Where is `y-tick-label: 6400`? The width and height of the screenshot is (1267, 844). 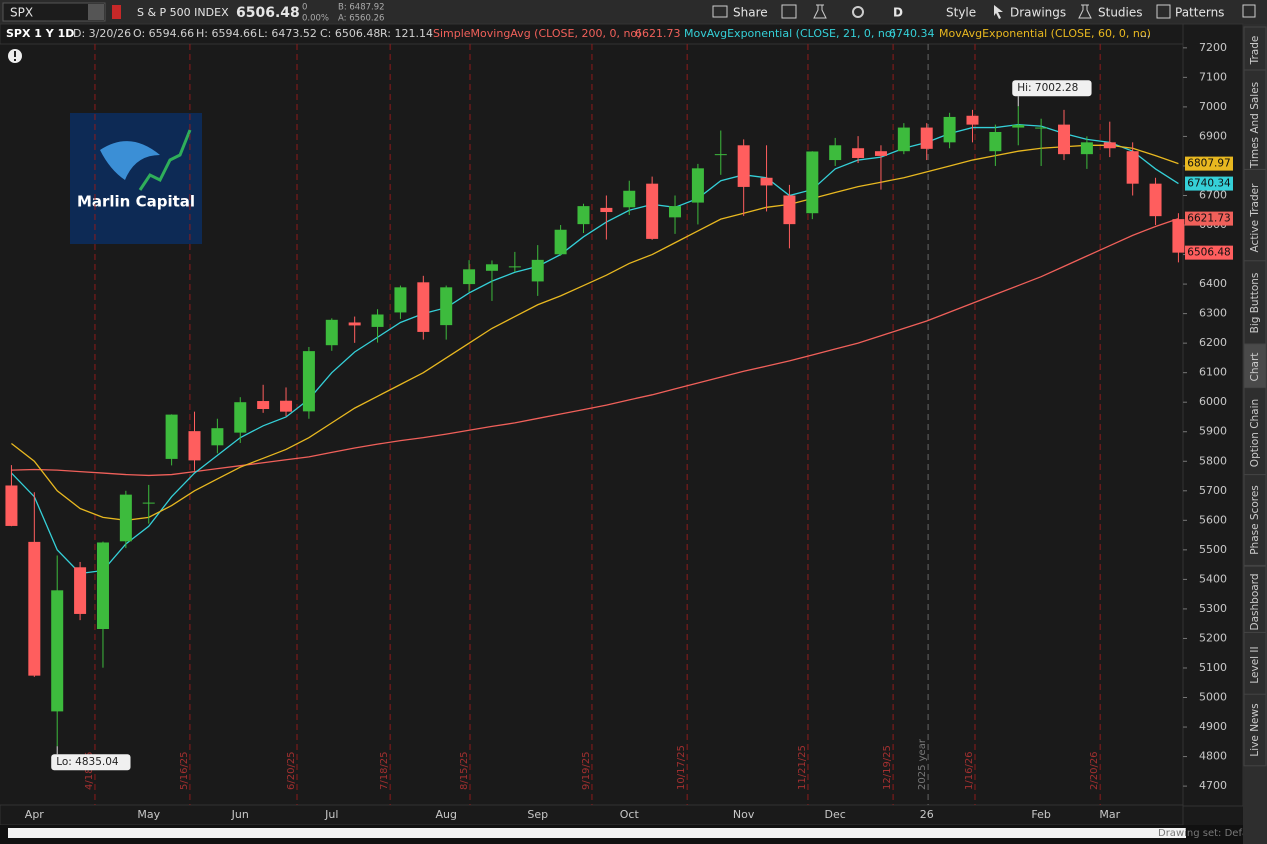 y-tick-label: 6400 is located at coordinates (1213, 283).